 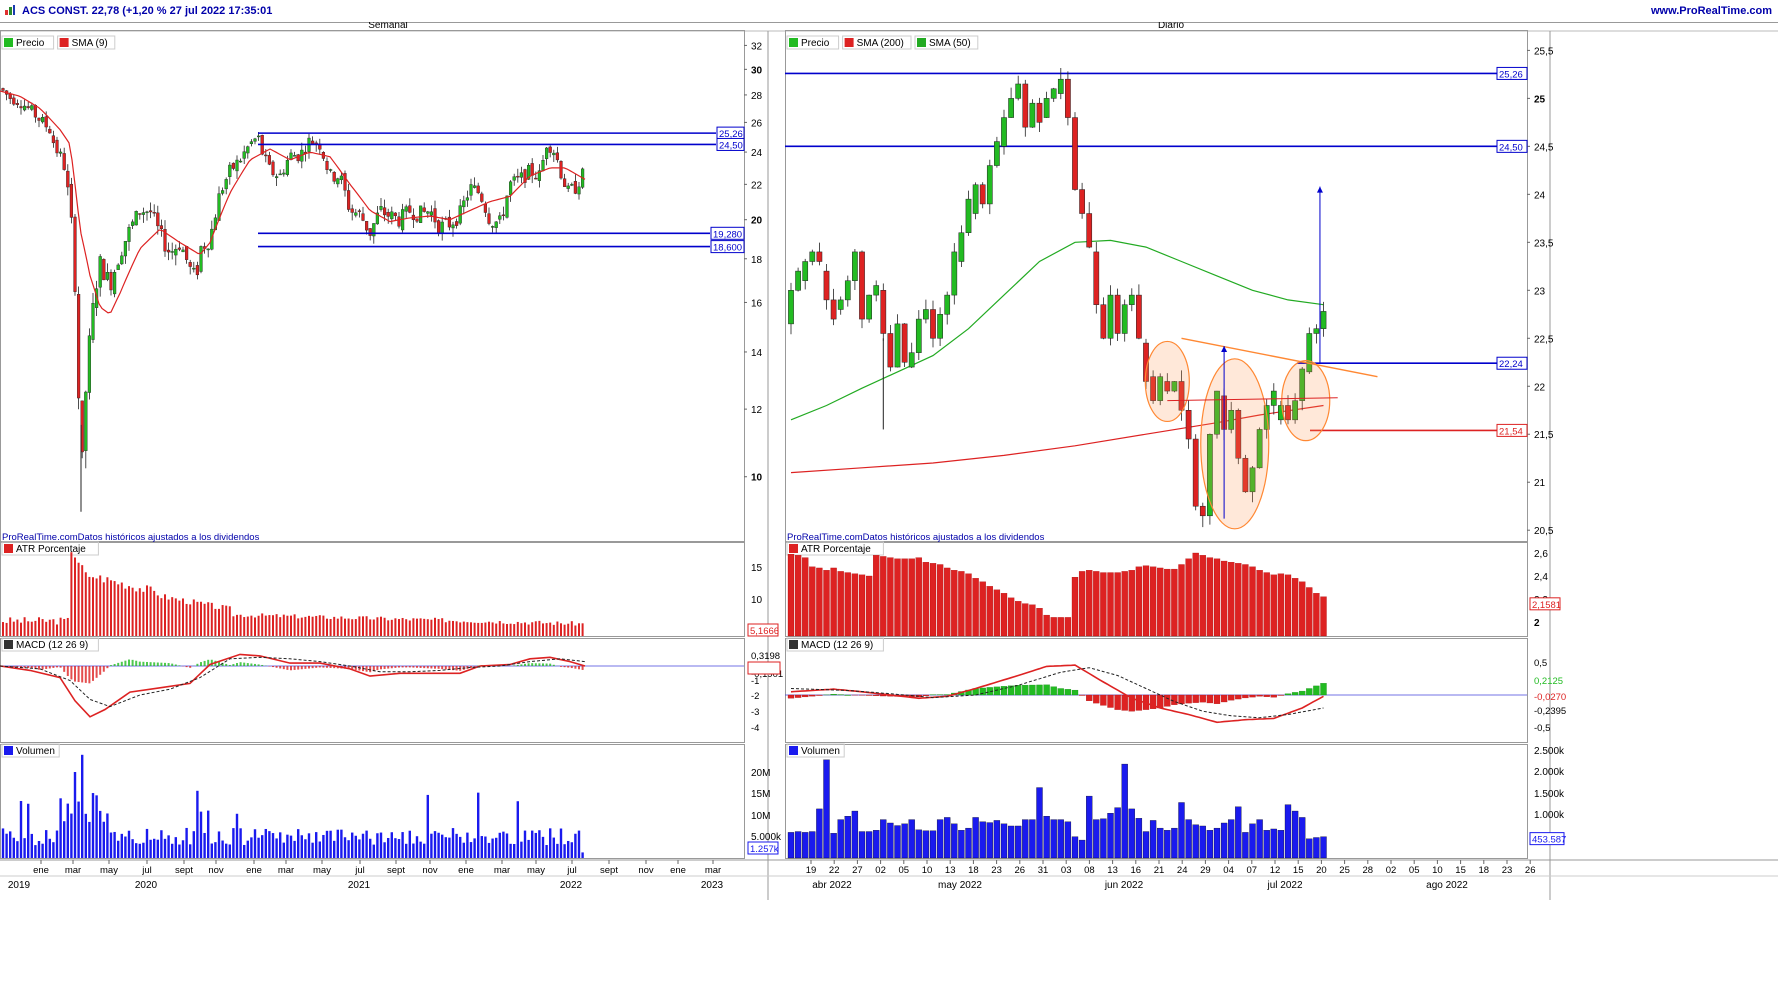 What do you see at coordinates (1540, 483) in the screenshot?
I see `daily-price-tick: 21` at bounding box center [1540, 483].